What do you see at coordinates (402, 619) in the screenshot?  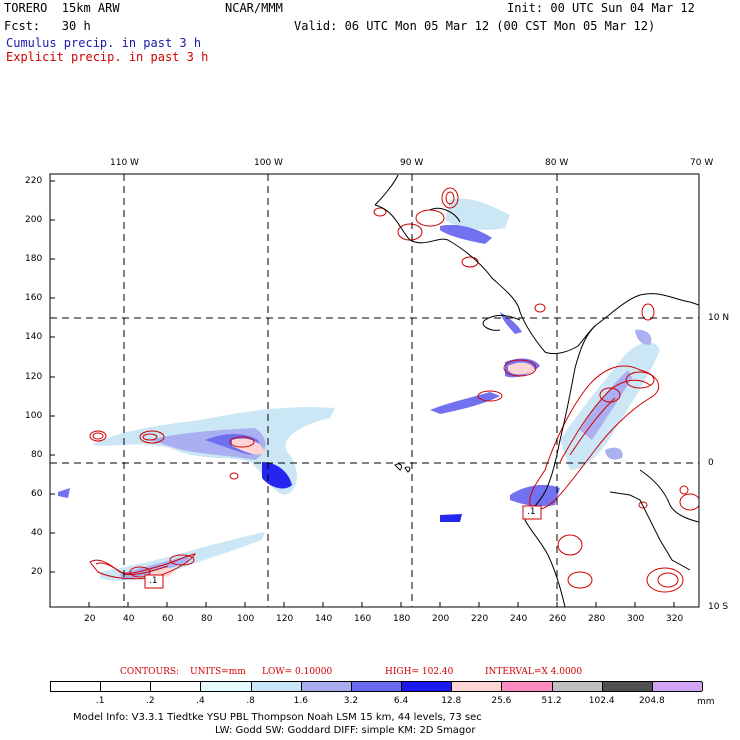 I see `x-tick-label: 180` at bounding box center [402, 619].